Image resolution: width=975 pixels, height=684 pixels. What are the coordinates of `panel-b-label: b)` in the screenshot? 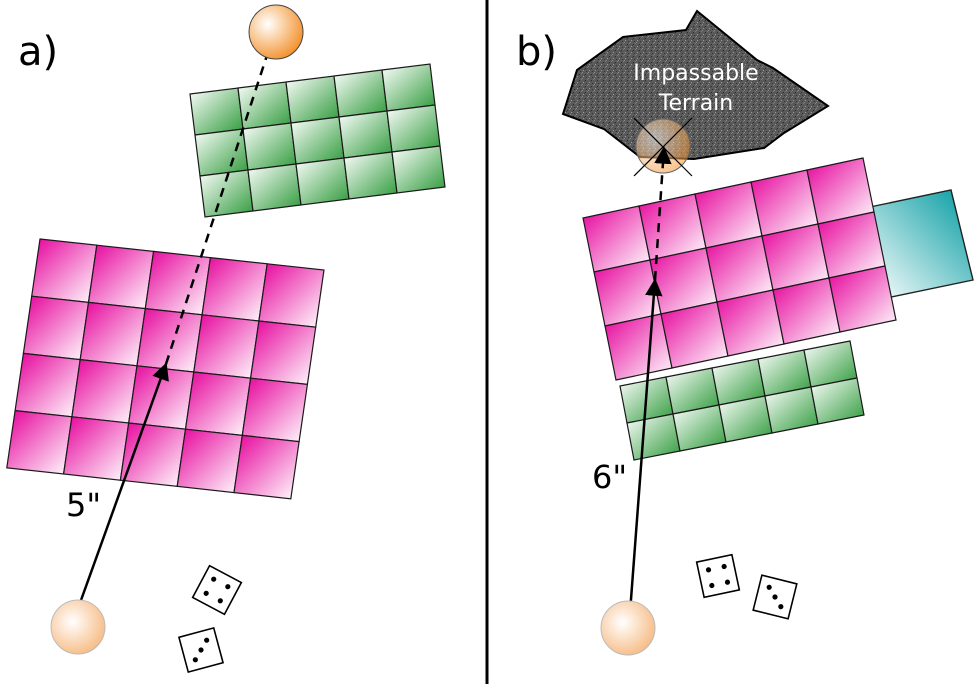 It's located at (536, 52).